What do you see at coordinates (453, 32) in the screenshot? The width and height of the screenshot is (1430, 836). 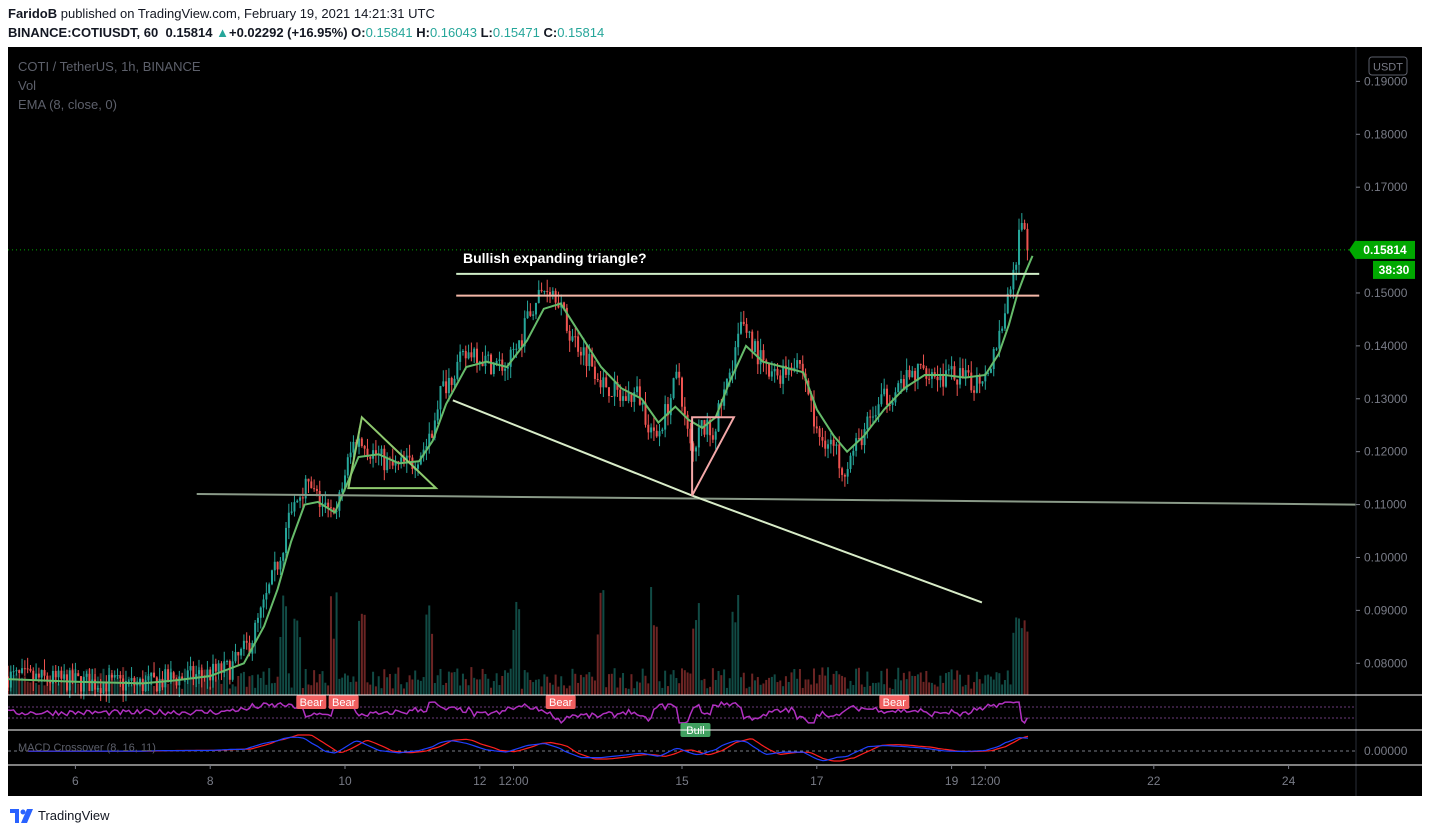 I see `high-value: 0.16043` at bounding box center [453, 32].